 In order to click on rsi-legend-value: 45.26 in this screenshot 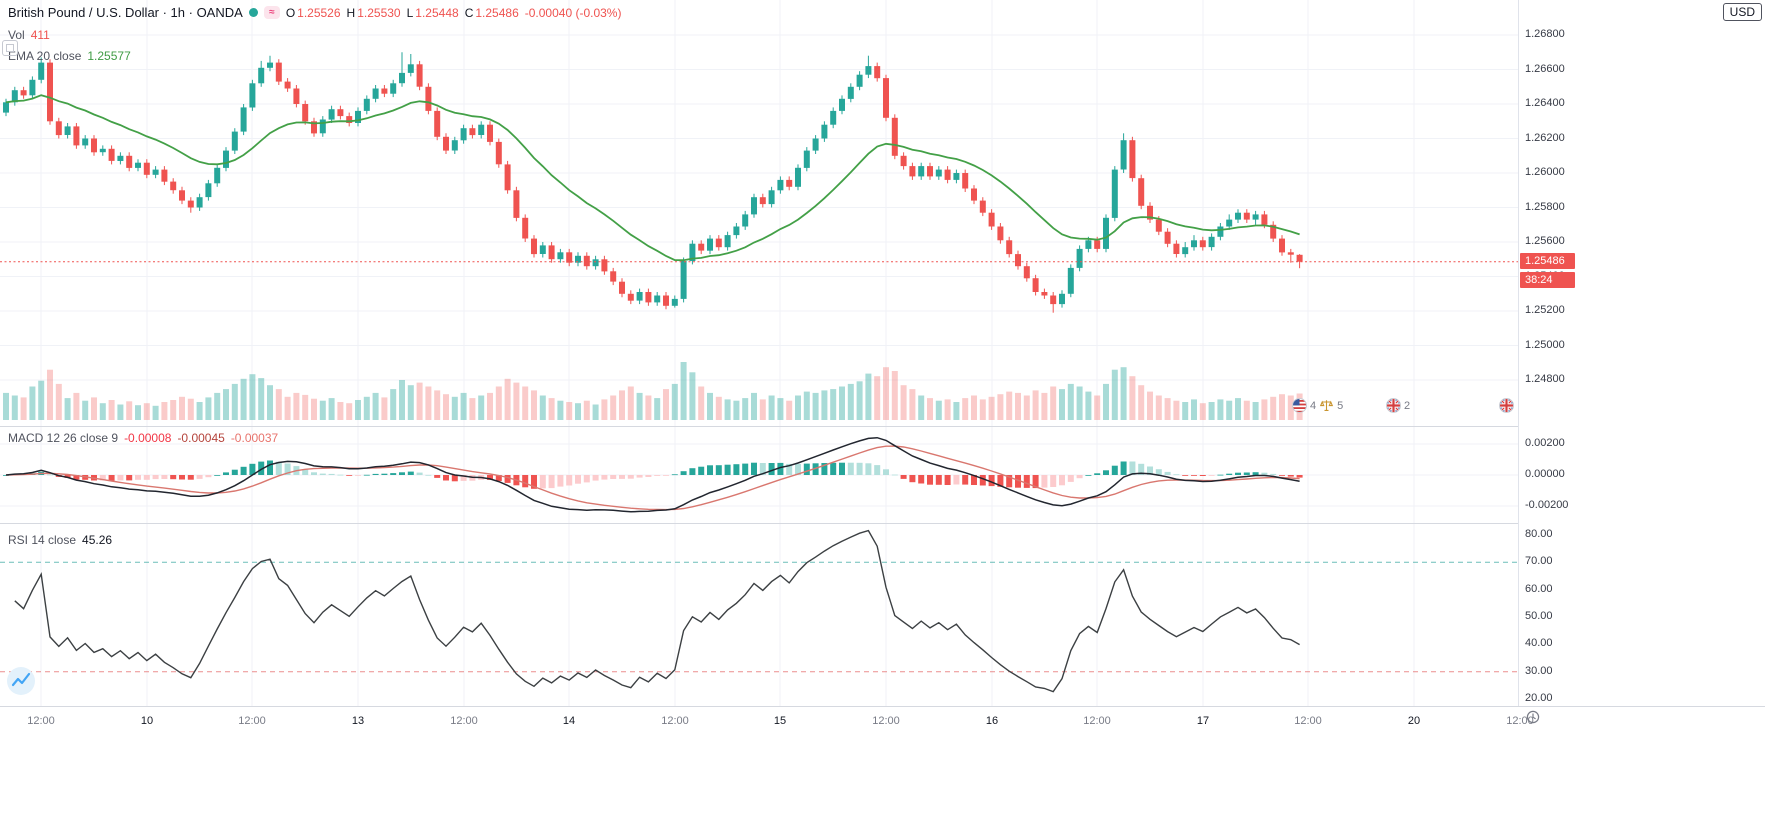, I will do `click(97, 540)`.